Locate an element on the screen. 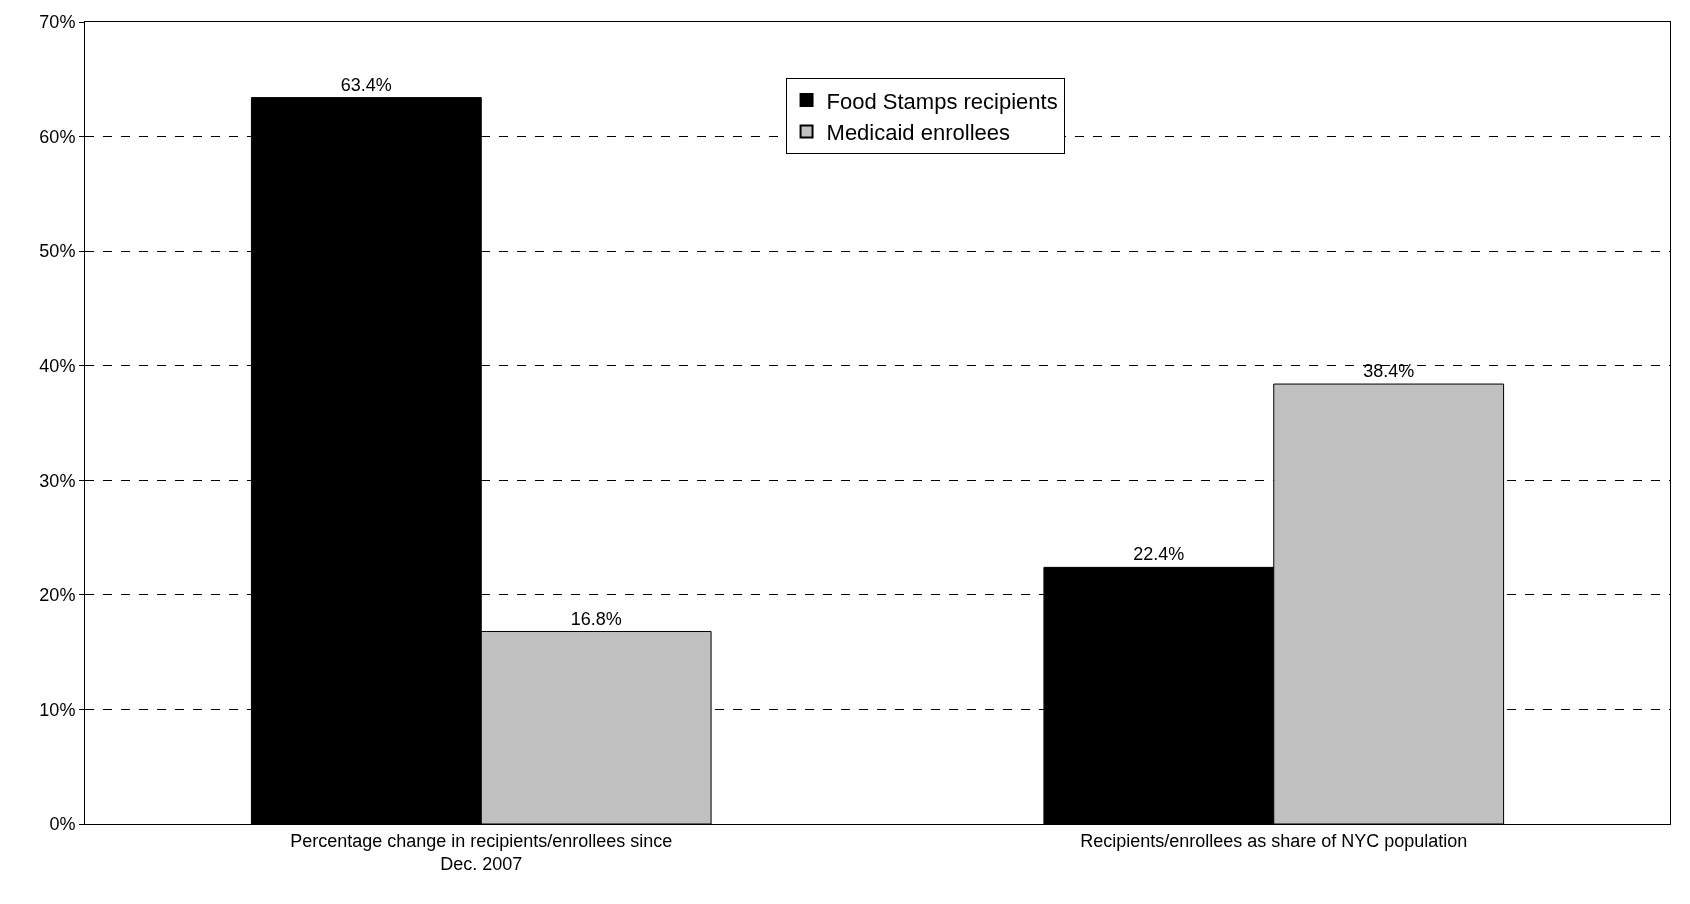 The image size is (1690, 904). y-tick-label: 40% is located at coordinates (57, 366).